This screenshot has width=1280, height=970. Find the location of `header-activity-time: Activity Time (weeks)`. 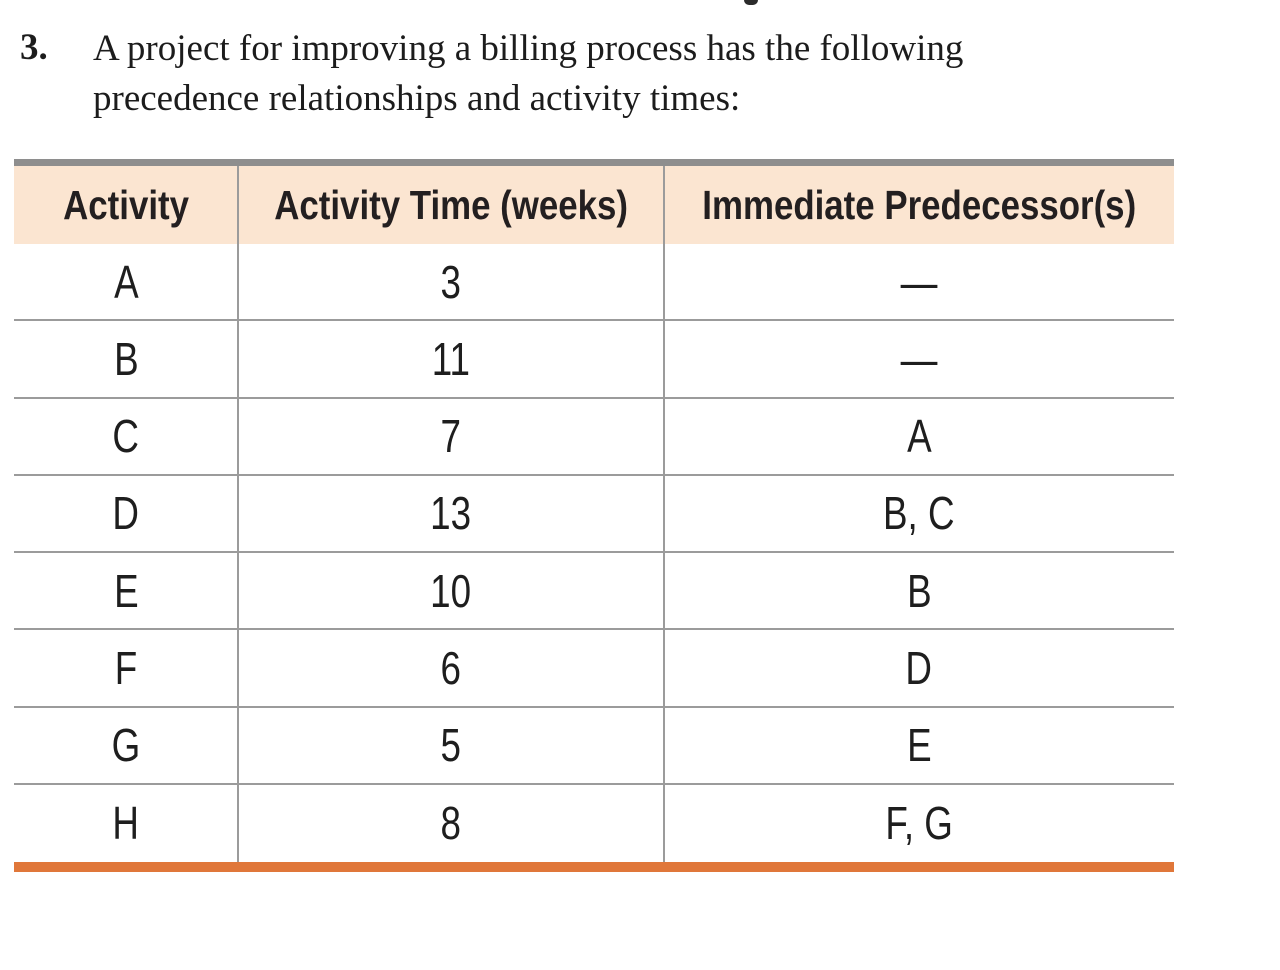

header-activity-time: Activity Time (weeks) is located at coordinates (450, 204).